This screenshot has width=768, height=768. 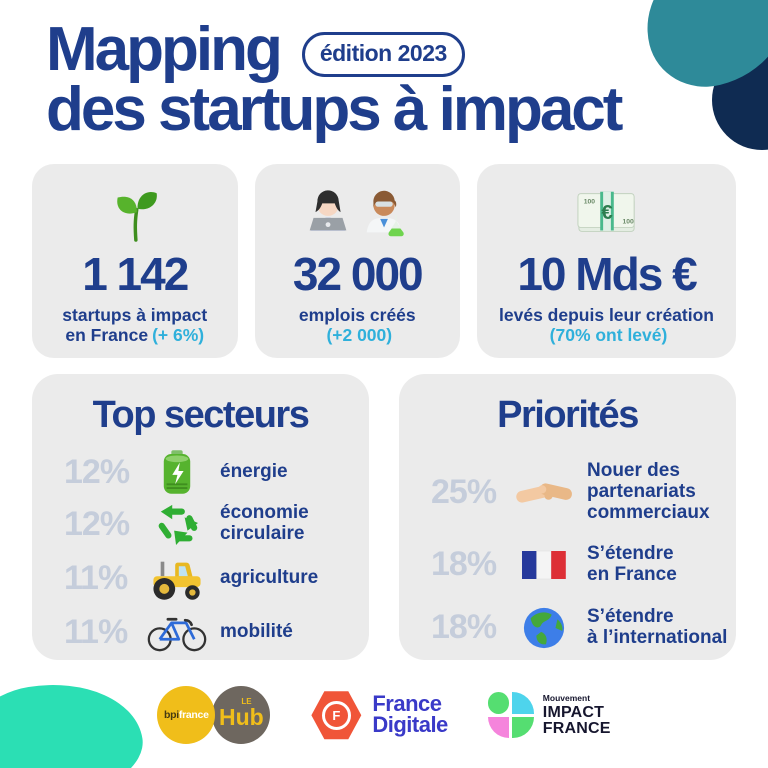 What do you see at coordinates (379, 715) in the screenshot?
I see `france-digitale-logo: F France Digitale` at bounding box center [379, 715].